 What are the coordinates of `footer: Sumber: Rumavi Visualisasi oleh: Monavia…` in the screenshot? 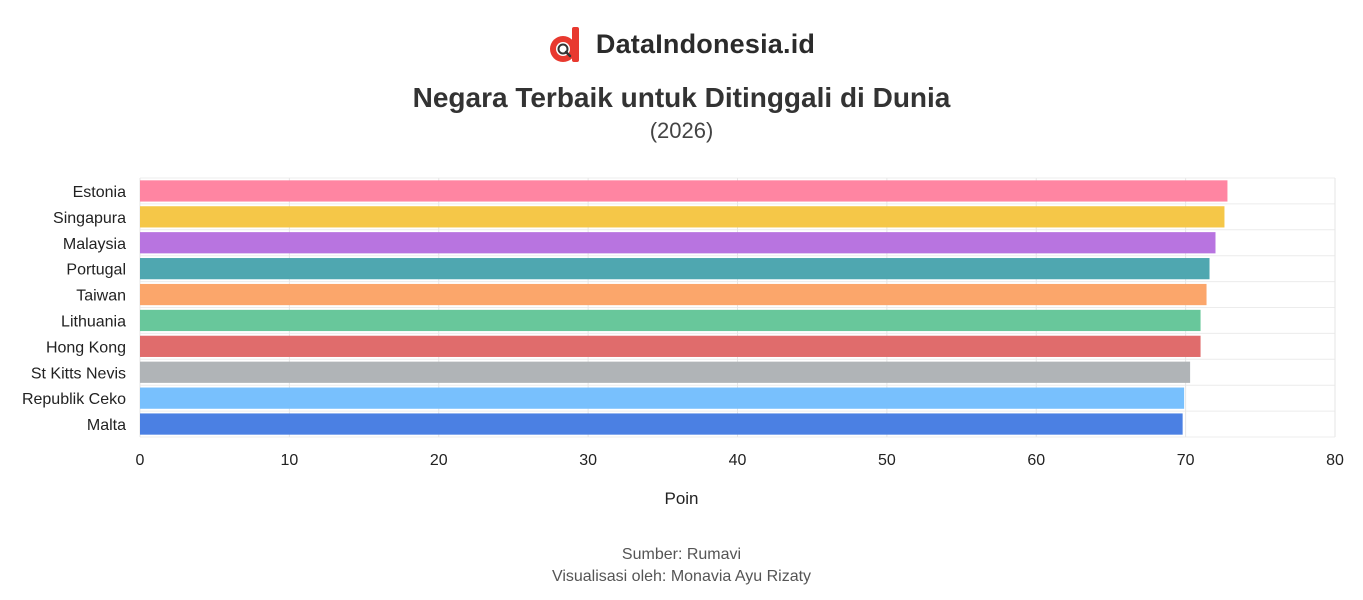 It's located at (681, 566).